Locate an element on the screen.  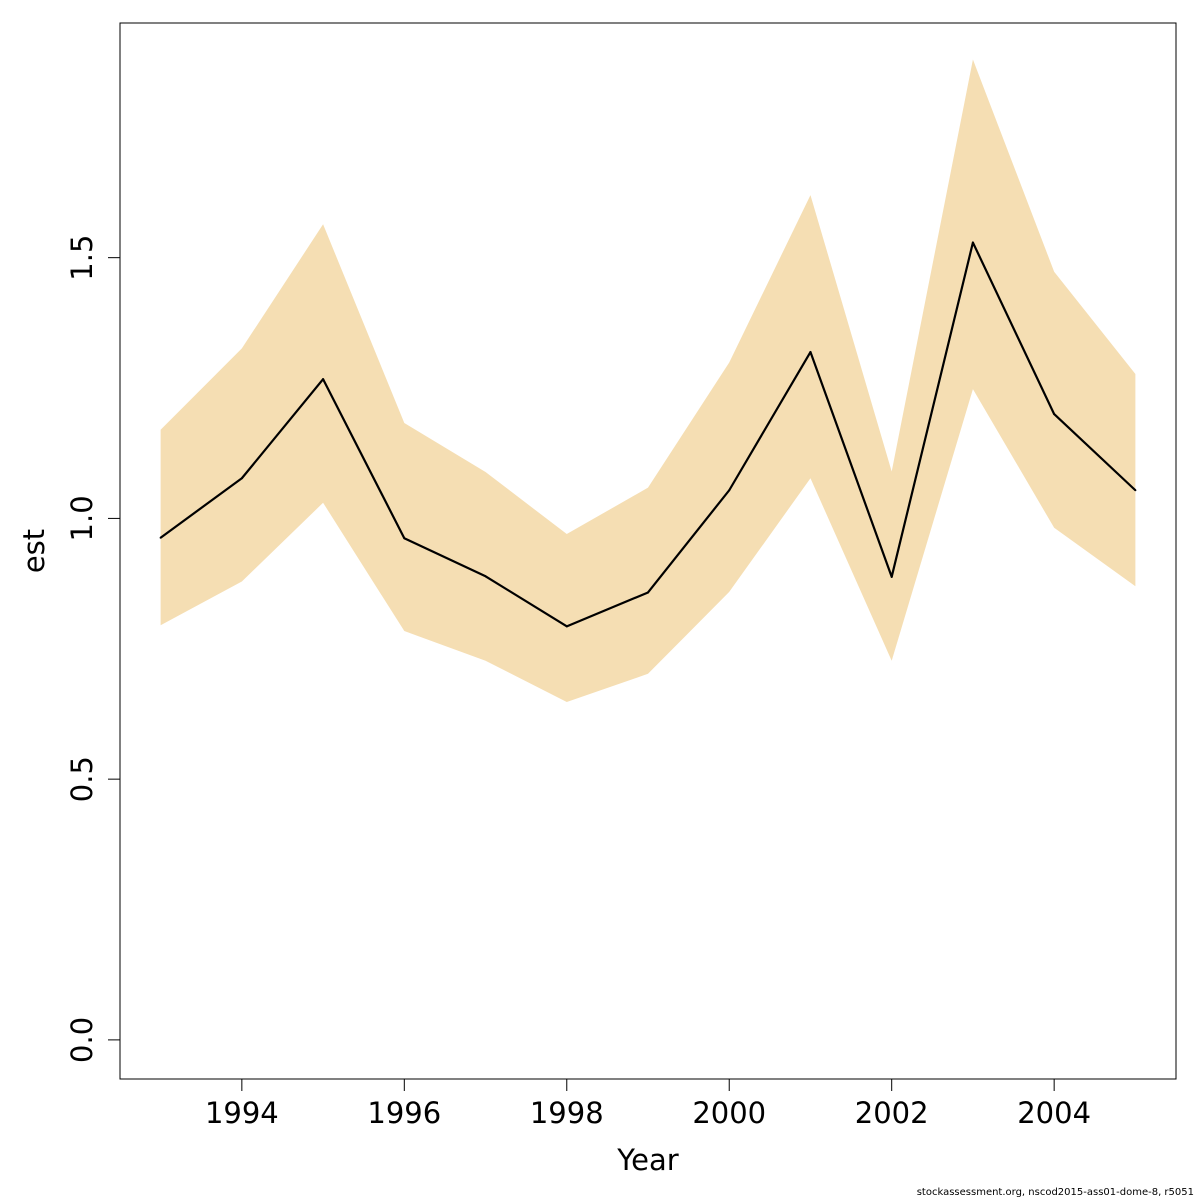
x-tick-label-1996: 1996 is located at coordinates (404, 1113).